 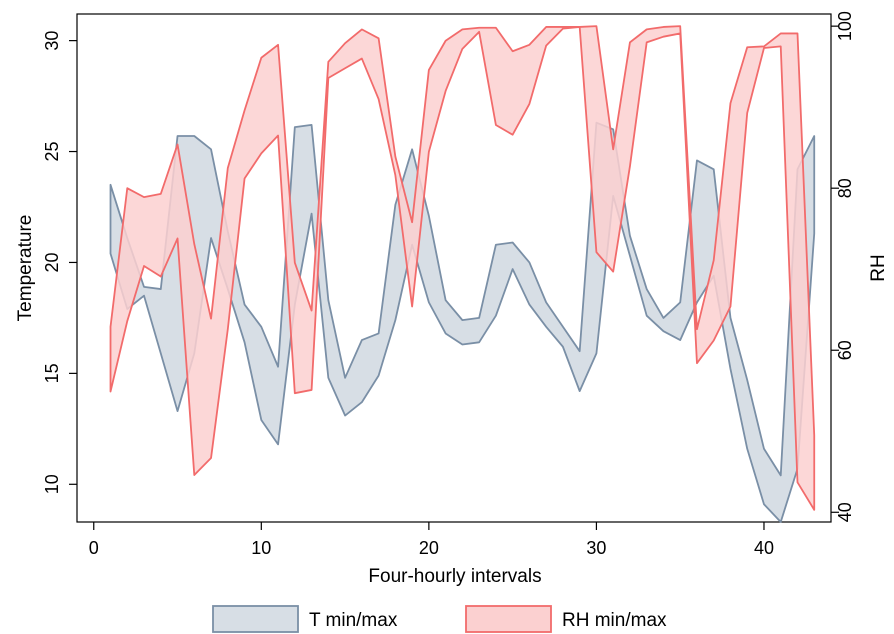 I want to click on y-right-tick-label: 100, so click(x=845, y=26).